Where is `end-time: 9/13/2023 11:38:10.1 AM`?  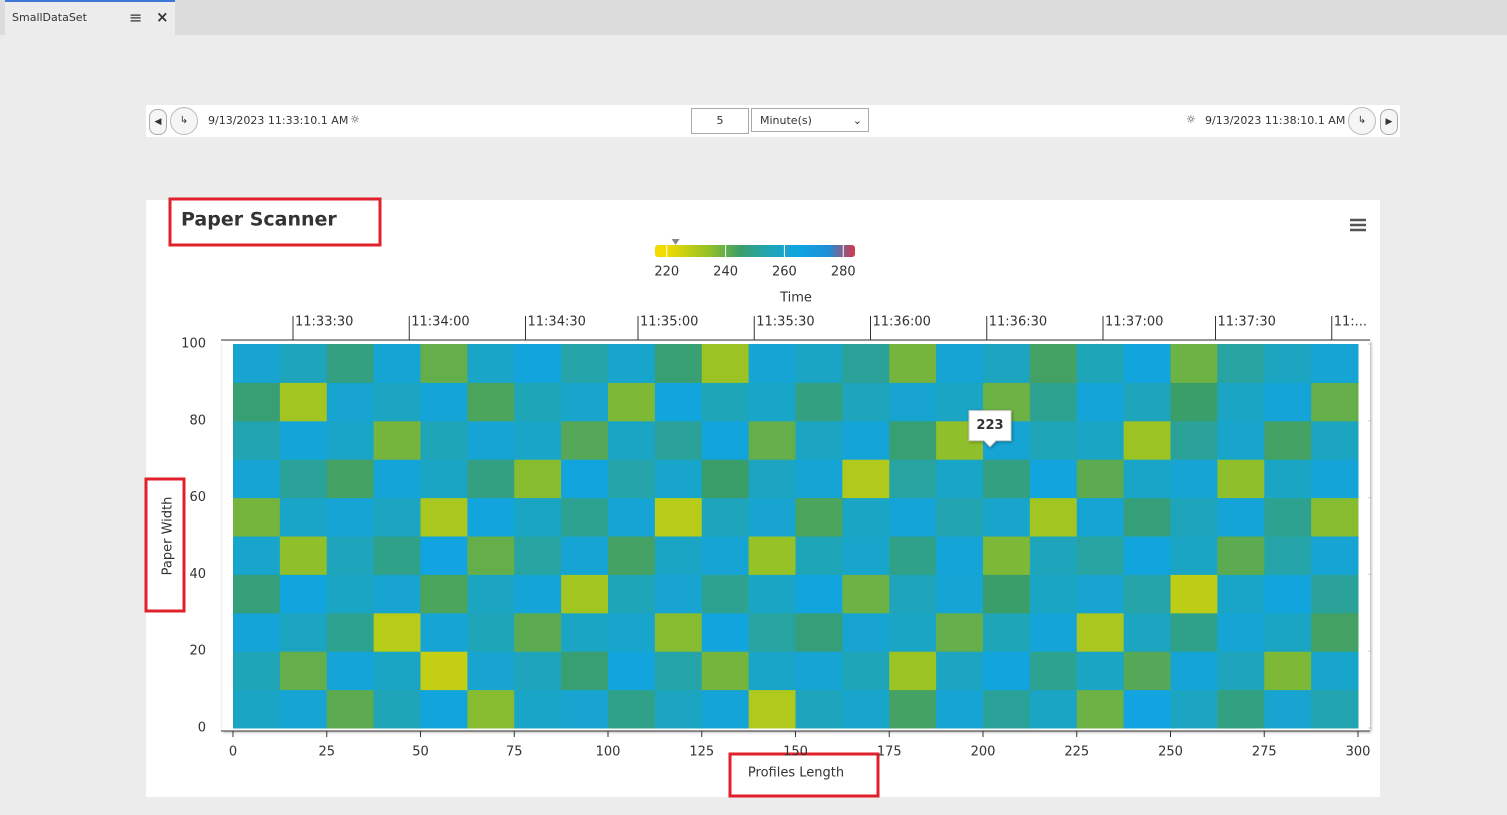
end-time: 9/13/2023 11:38:10.1 AM is located at coordinates (1275, 120).